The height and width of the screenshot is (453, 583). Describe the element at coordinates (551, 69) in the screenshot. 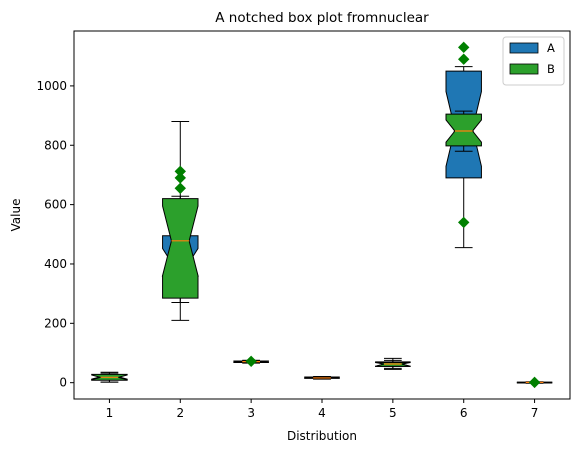

I see `legend-label-b: B` at that location.